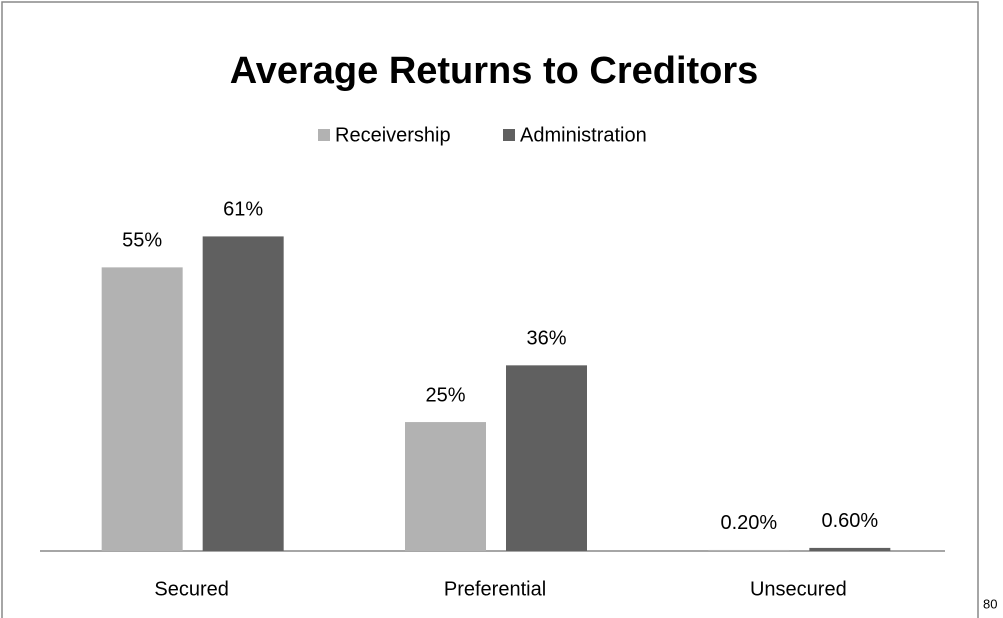 This screenshot has height=618, width=1003. Describe the element at coordinates (583, 135) in the screenshot. I see `legend-label: Administration` at that location.